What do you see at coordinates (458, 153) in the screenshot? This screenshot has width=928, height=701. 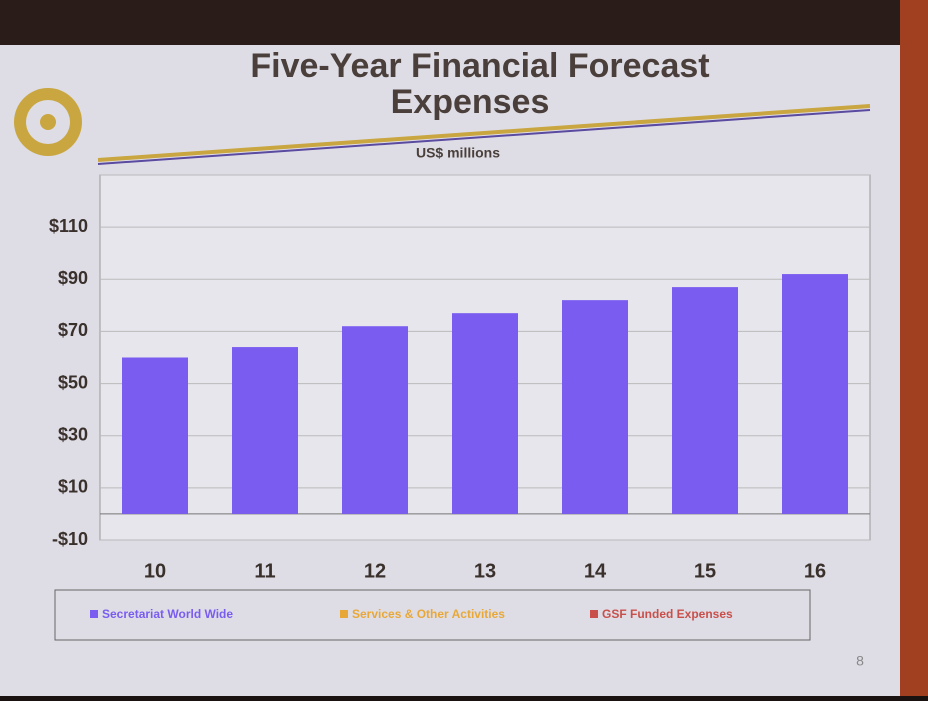 I see `y-axis-title: US$ millions` at bounding box center [458, 153].